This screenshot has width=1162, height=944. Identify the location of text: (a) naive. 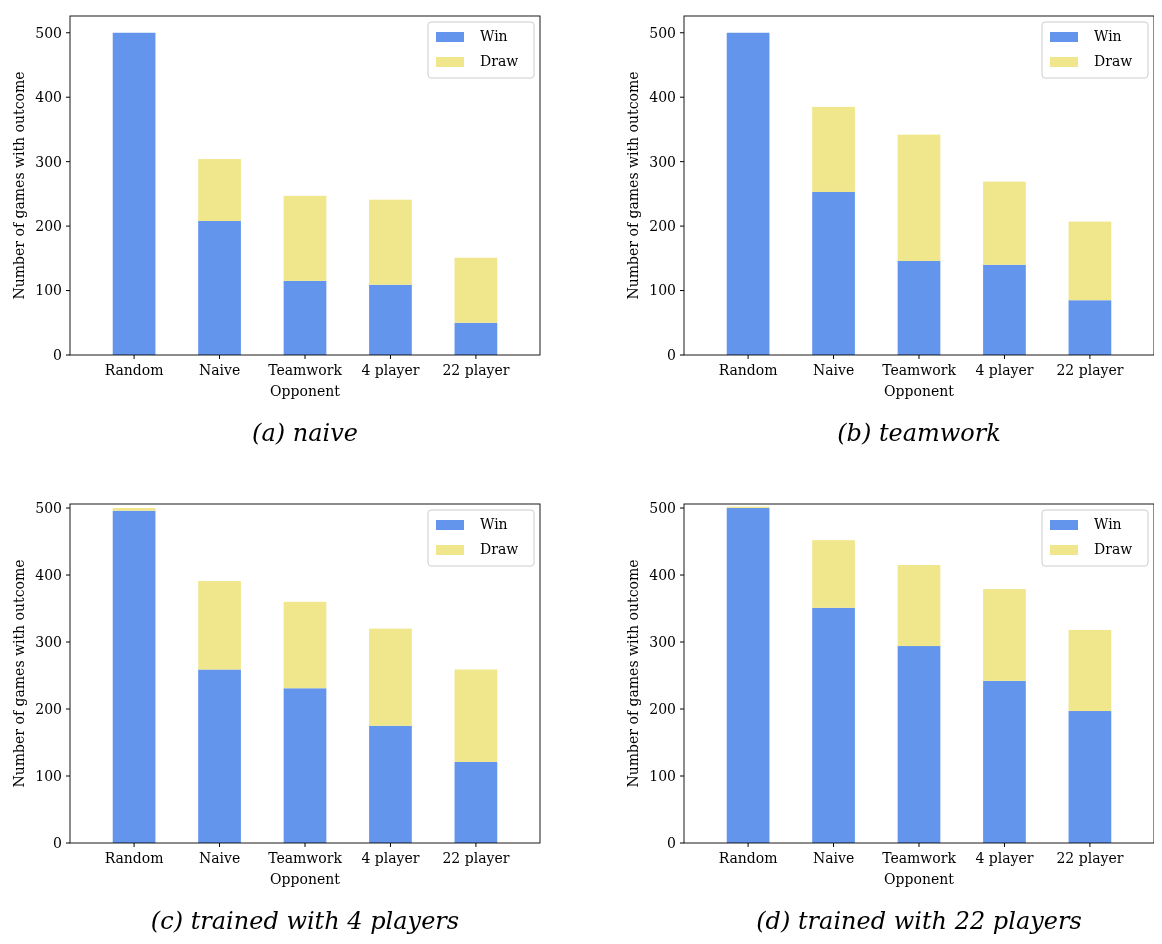
(305, 433).